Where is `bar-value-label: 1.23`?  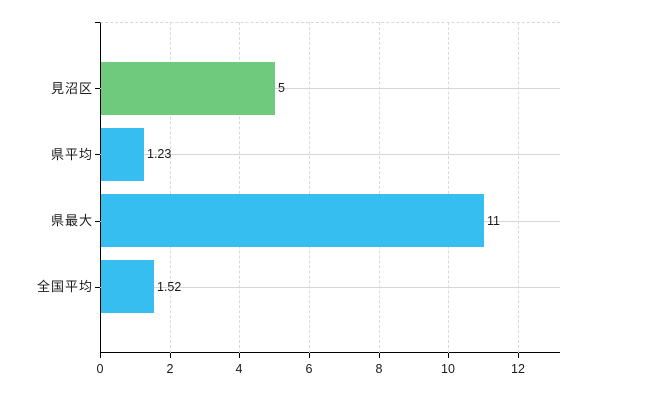 bar-value-label: 1.23 is located at coordinates (159, 154).